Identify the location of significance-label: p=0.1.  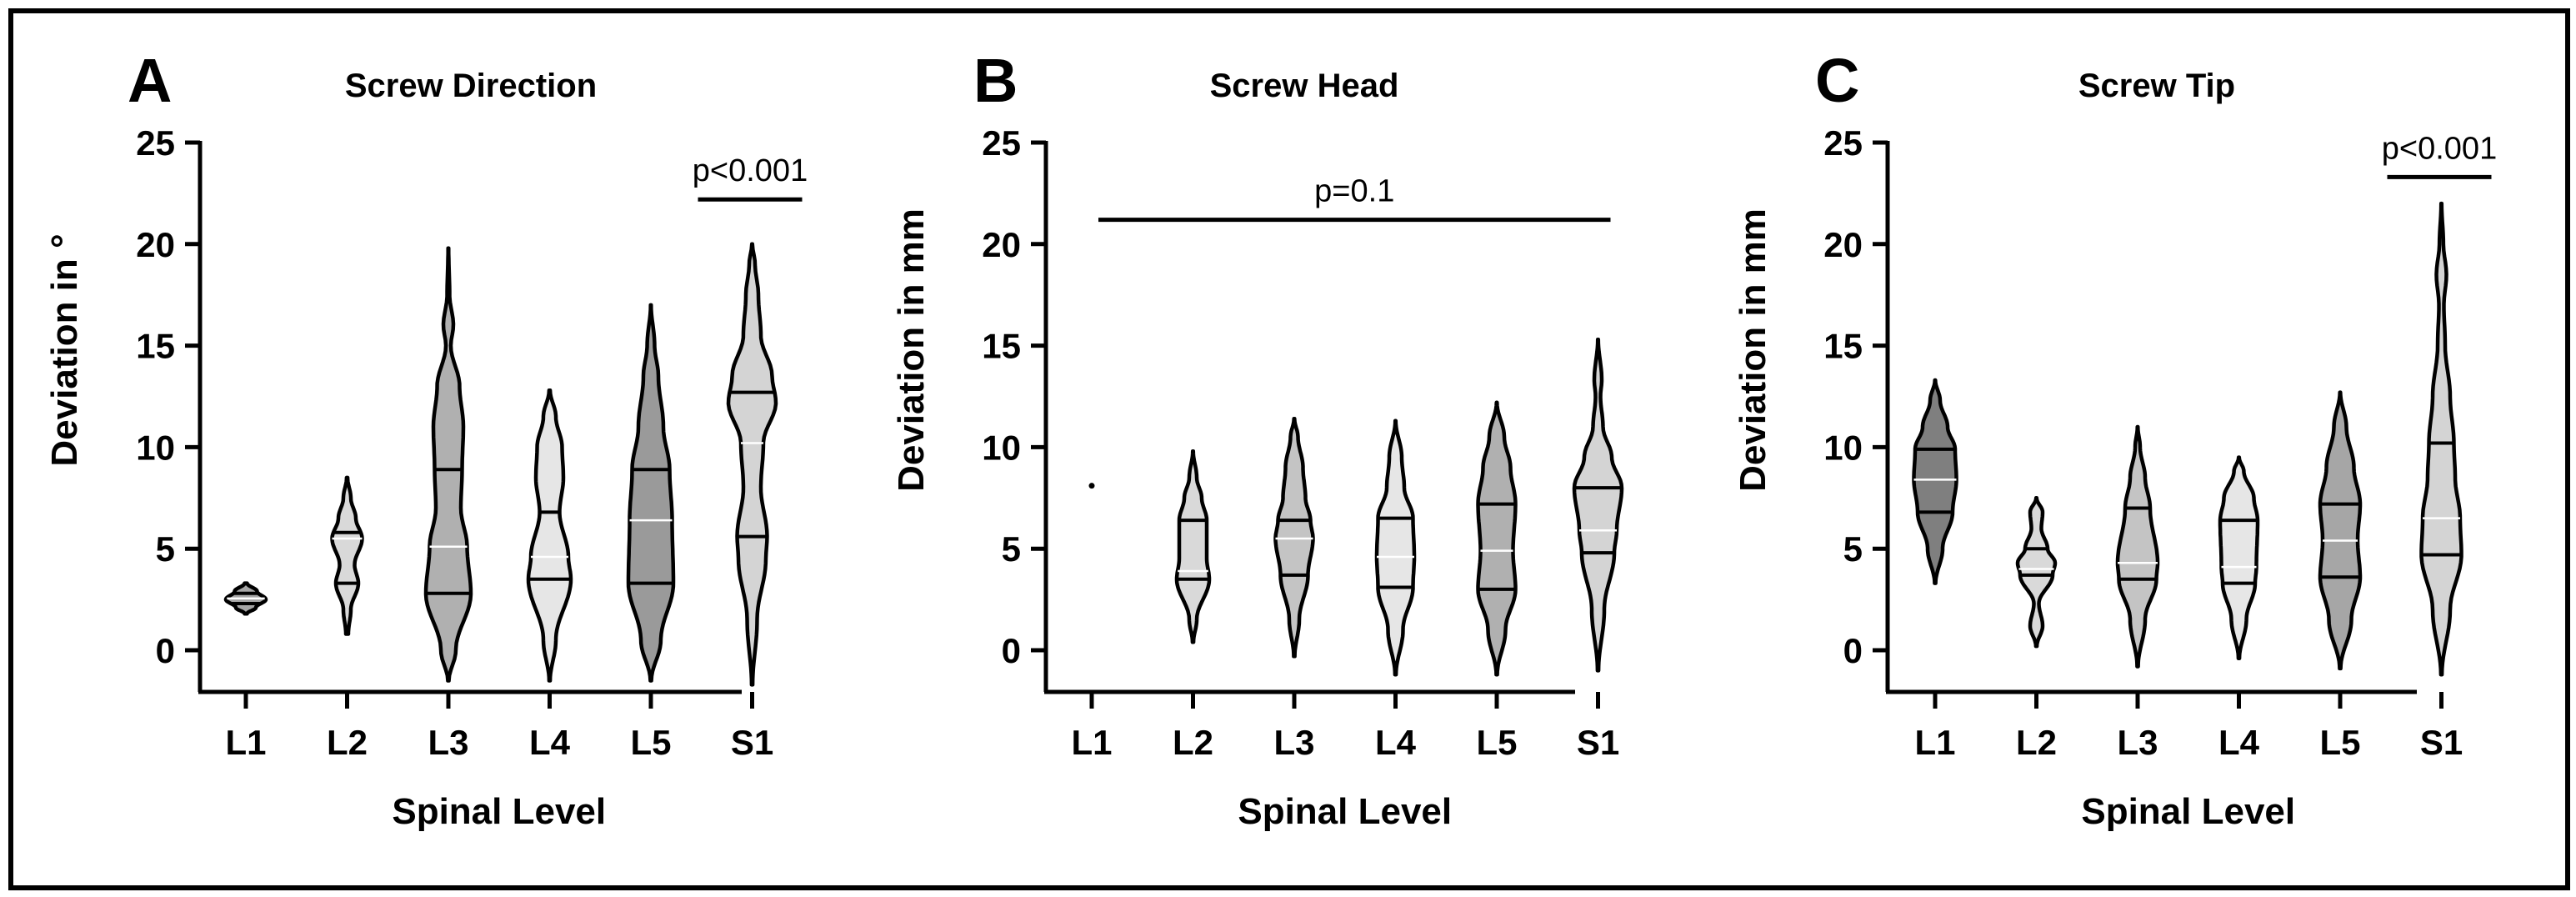
(1354, 191).